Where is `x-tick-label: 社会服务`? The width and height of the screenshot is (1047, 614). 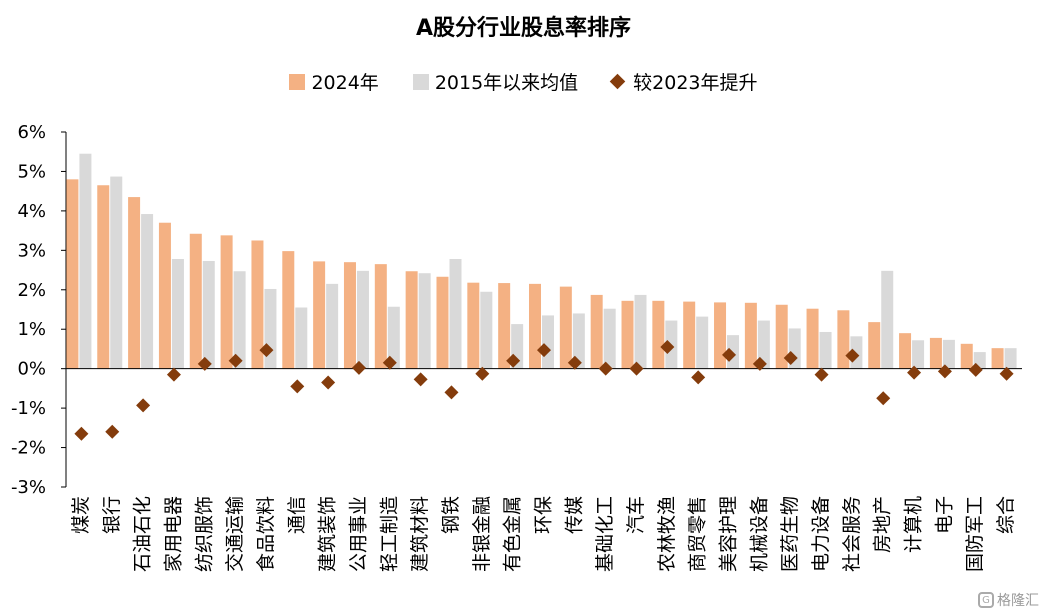 x-tick-label: 社会服务 is located at coordinates (852, 534).